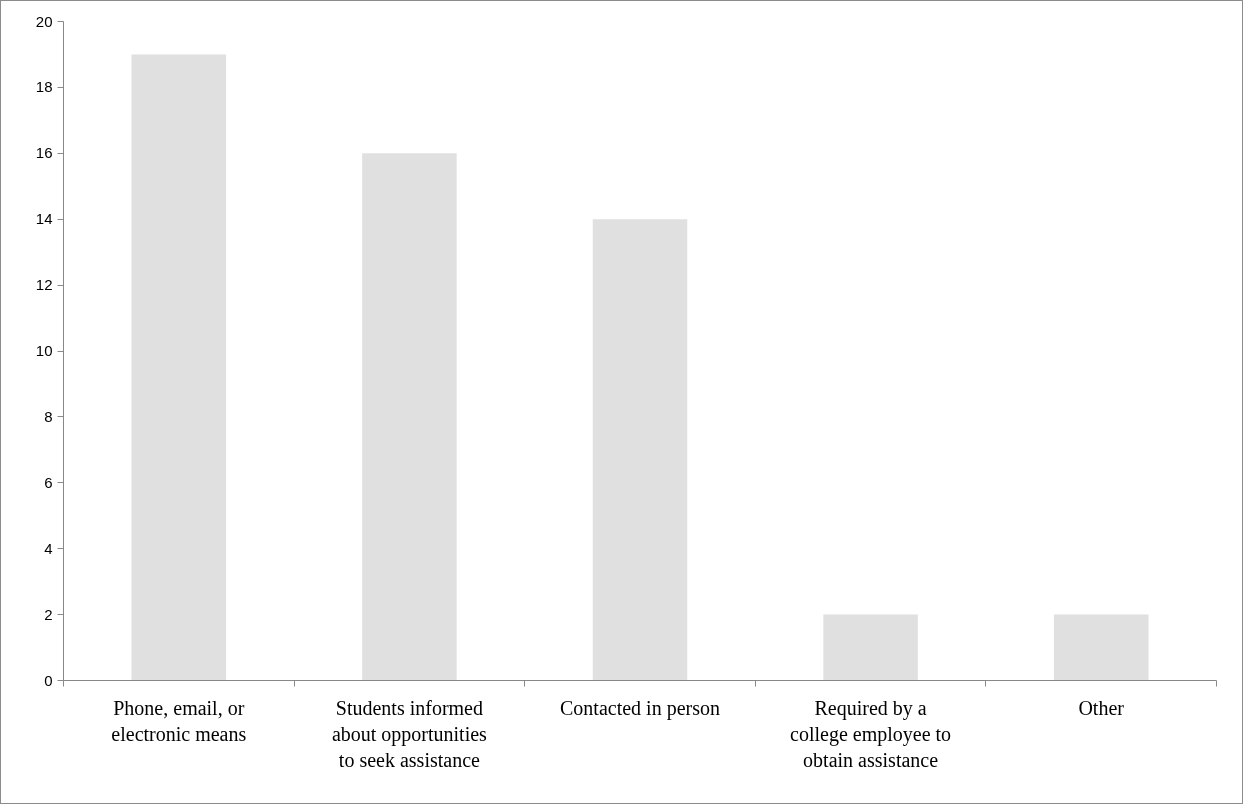  Describe the element at coordinates (179, 720) in the screenshot. I see `x-tick-label: Phone, email, or electronic means` at that location.